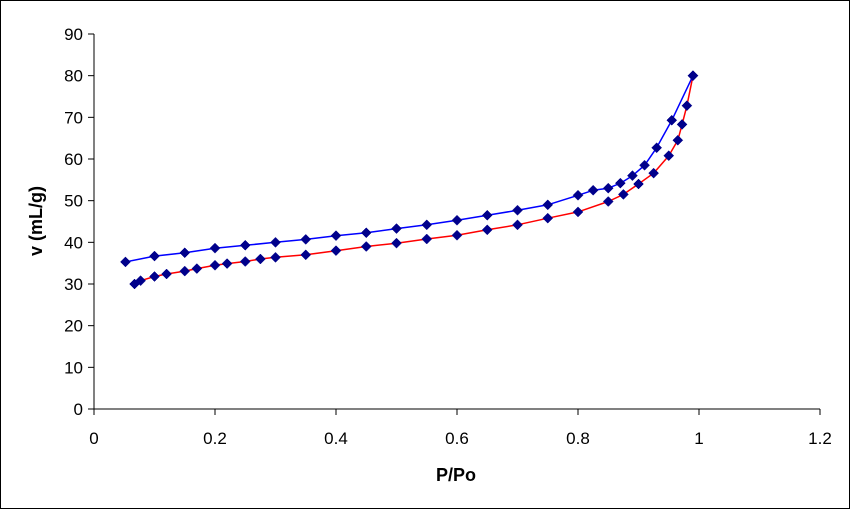  I want to click on y-tick-label: 30, so click(73, 284).